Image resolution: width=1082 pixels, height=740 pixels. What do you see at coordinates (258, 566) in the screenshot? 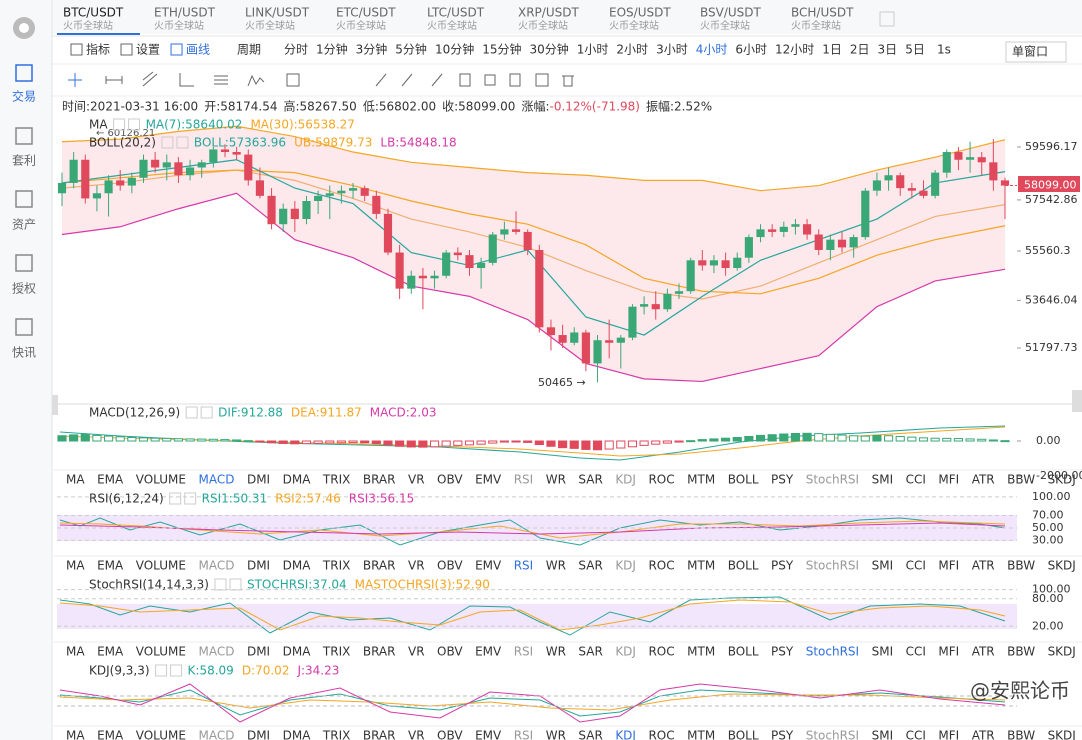
I see `indicator-tab: DMI` at bounding box center [258, 566].